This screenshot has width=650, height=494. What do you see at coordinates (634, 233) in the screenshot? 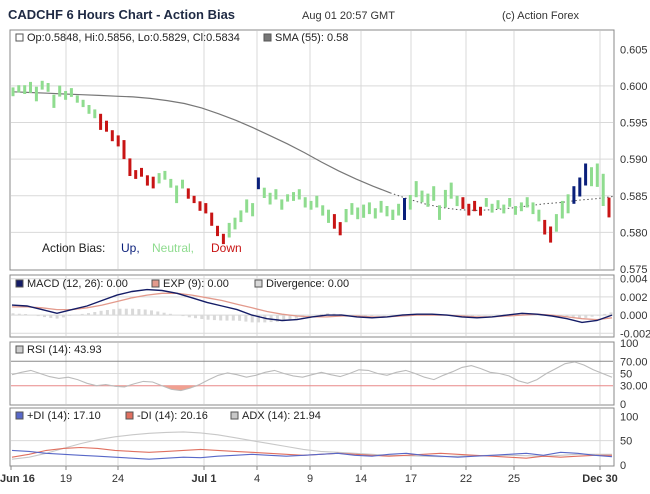
I see `price-y-tick: 0.580` at bounding box center [634, 233].